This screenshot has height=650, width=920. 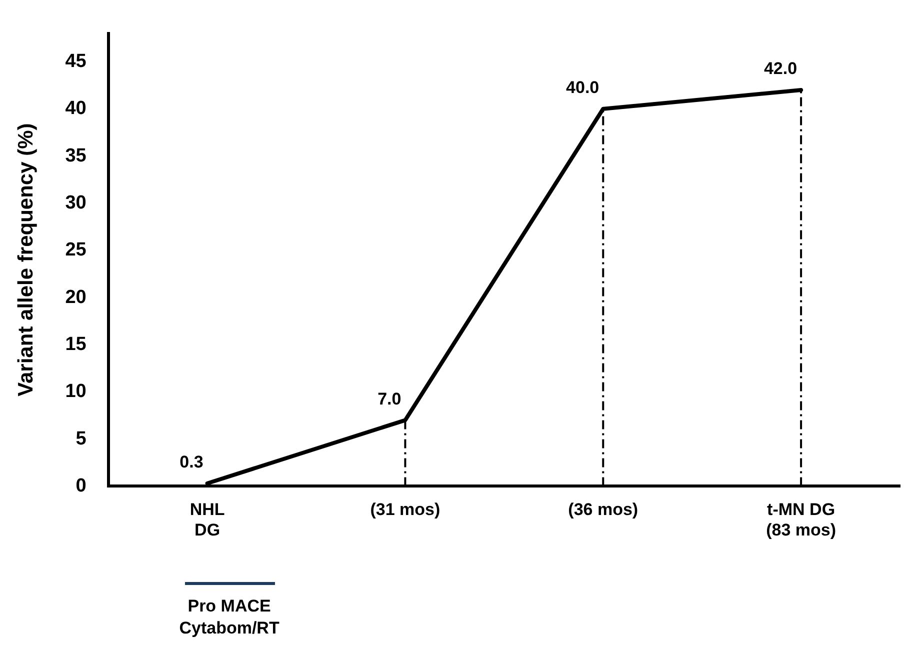 What do you see at coordinates (192, 462) in the screenshot?
I see `data-label: 0.3` at bounding box center [192, 462].